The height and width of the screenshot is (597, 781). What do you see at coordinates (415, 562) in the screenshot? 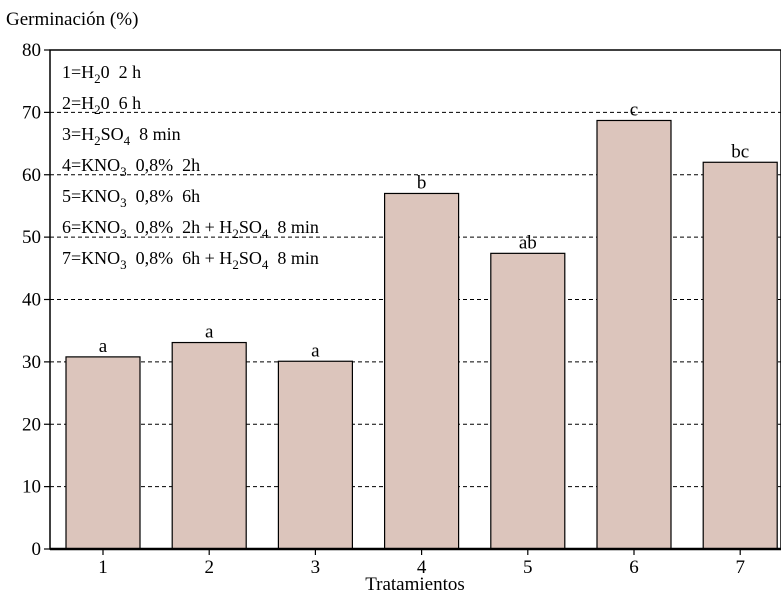
I see `x-axis-ticks: 1 2 3 4 5 6 7` at bounding box center [415, 562].